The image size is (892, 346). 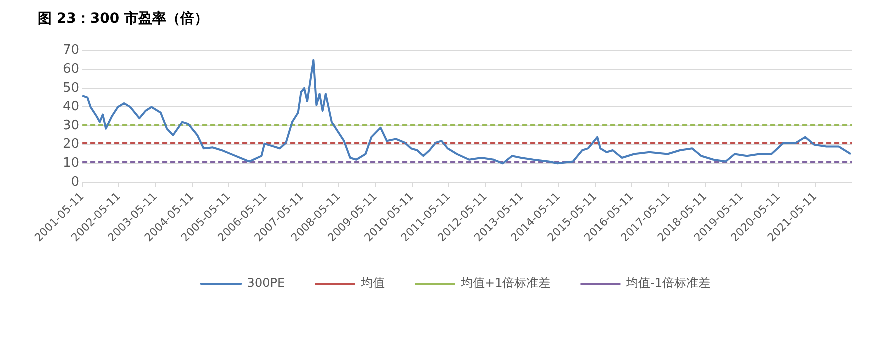 What do you see at coordinates (71, 144) in the screenshot?
I see `y-tick-label: 20` at bounding box center [71, 144].